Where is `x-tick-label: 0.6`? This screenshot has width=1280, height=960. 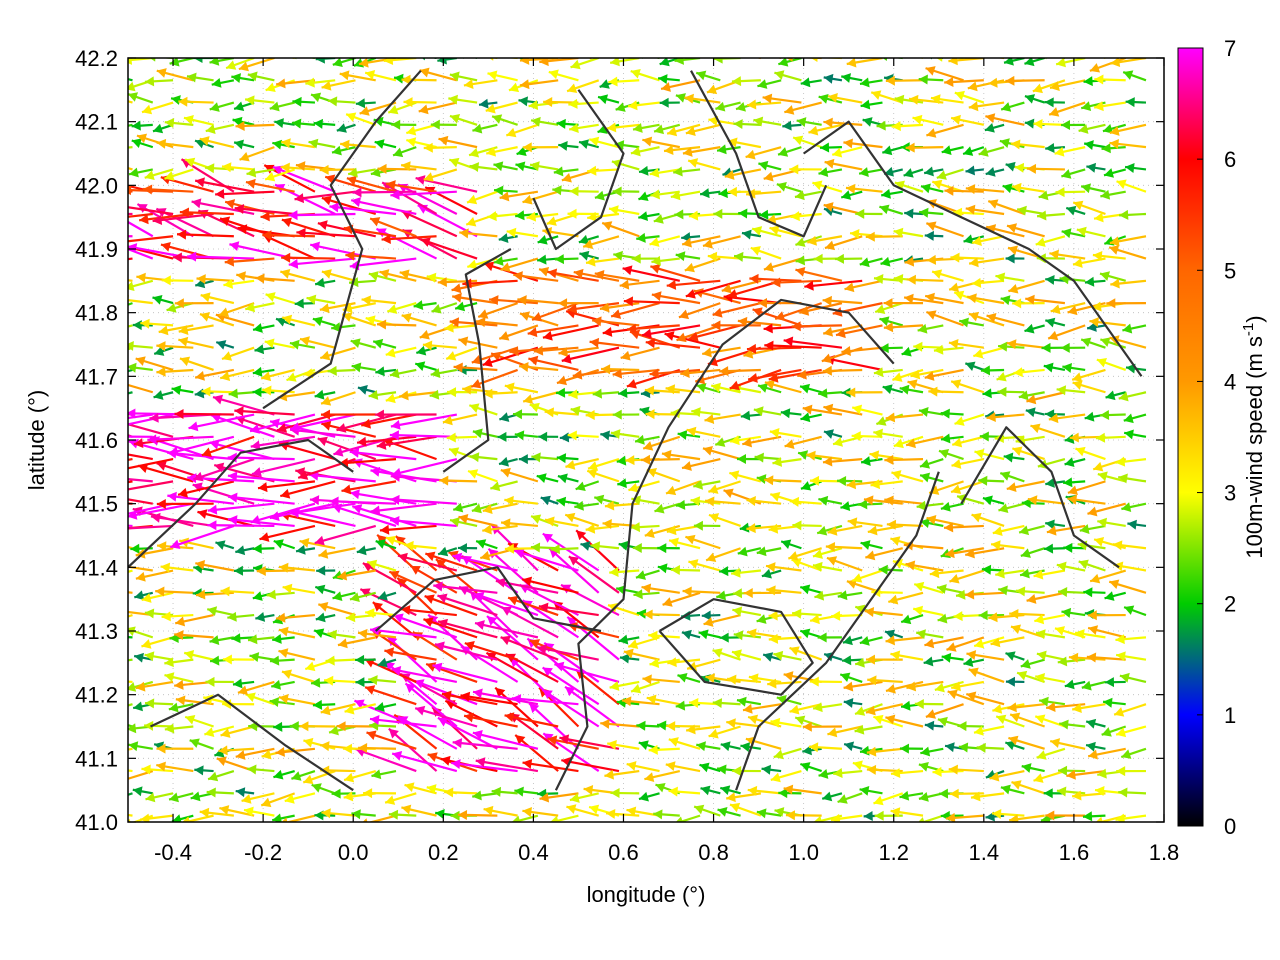
x-tick-label: 0.6 is located at coordinates (623, 852).